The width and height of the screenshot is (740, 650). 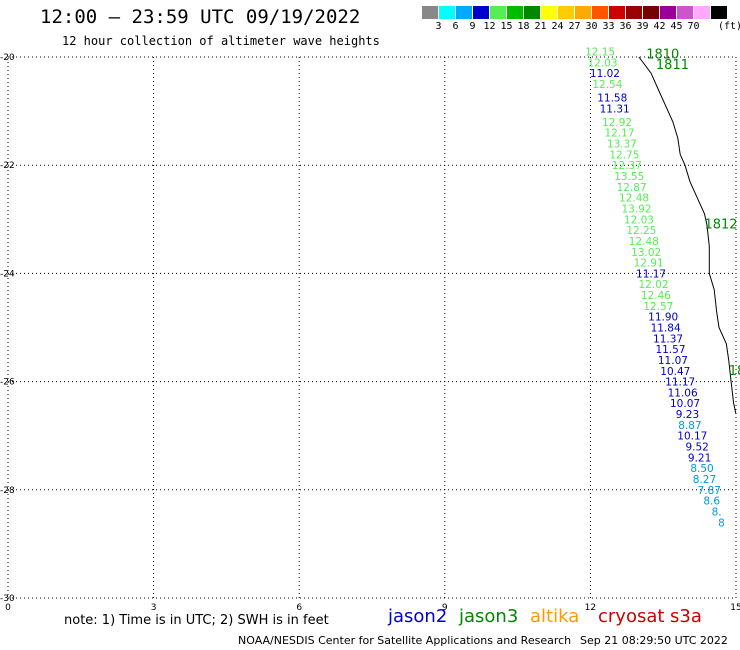 What do you see at coordinates (696, 448) in the screenshot?
I see `wave-height-value: 9.52` at bounding box center [696, 448].